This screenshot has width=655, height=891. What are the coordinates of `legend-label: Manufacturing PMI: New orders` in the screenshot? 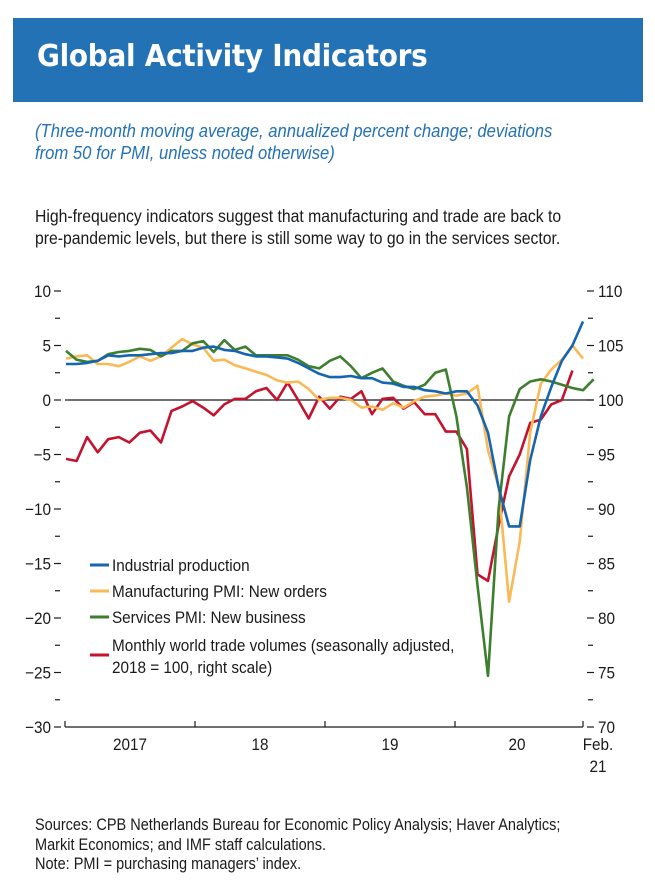 It's located at (219, 591).